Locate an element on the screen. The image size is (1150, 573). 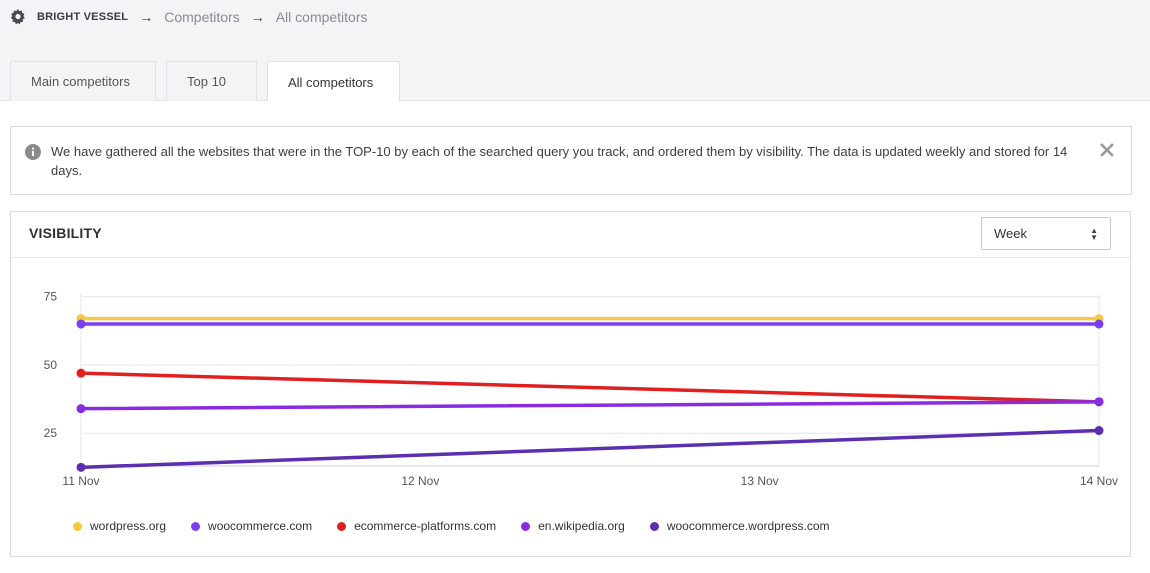
legend-label: en.wikipedia.org is located at coordinates (581, 526).